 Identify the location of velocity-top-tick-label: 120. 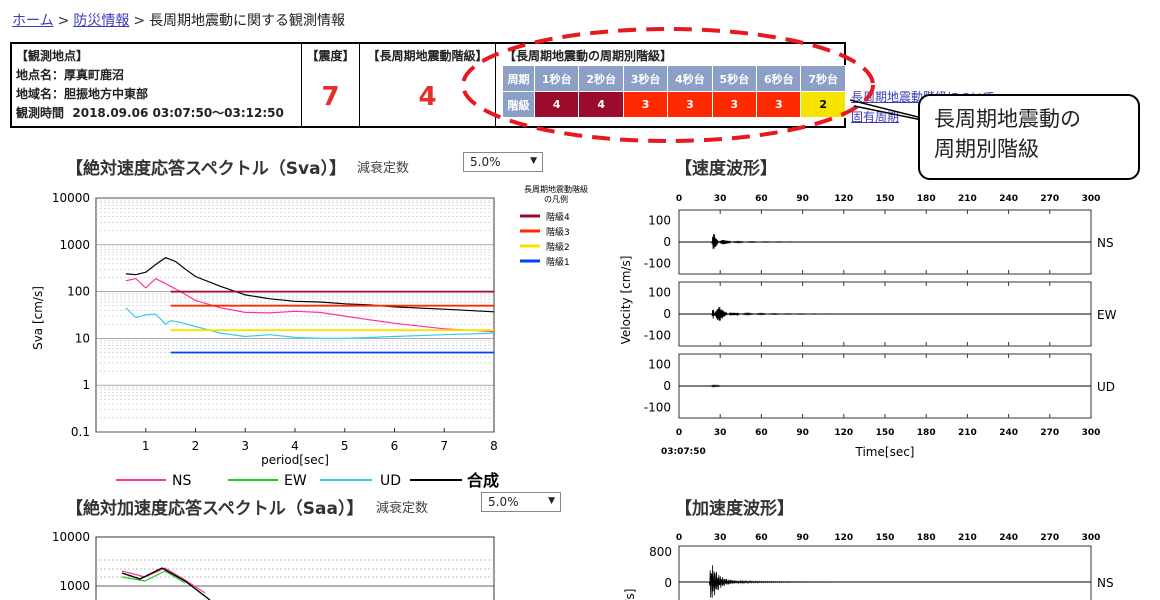
(843, 199).